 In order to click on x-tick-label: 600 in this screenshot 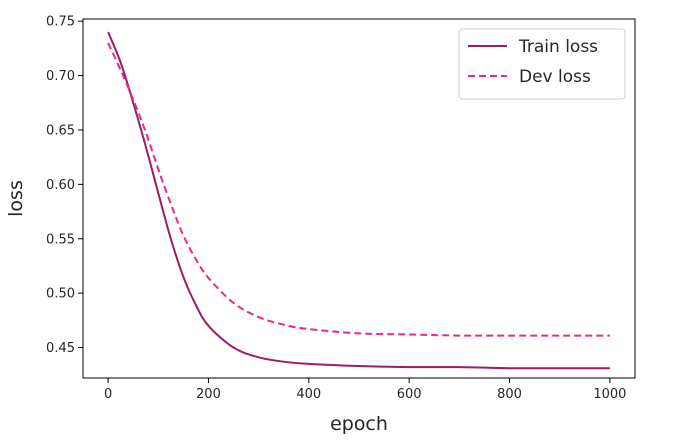, I will do `click(409, 394)`.